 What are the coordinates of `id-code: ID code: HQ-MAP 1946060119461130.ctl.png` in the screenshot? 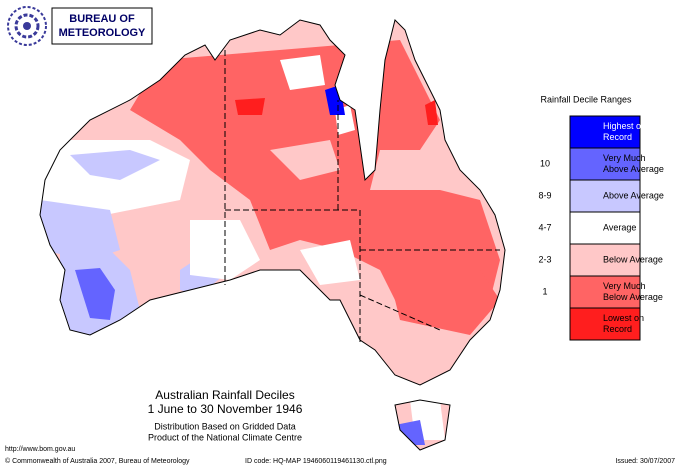 It's located at (316, 461).